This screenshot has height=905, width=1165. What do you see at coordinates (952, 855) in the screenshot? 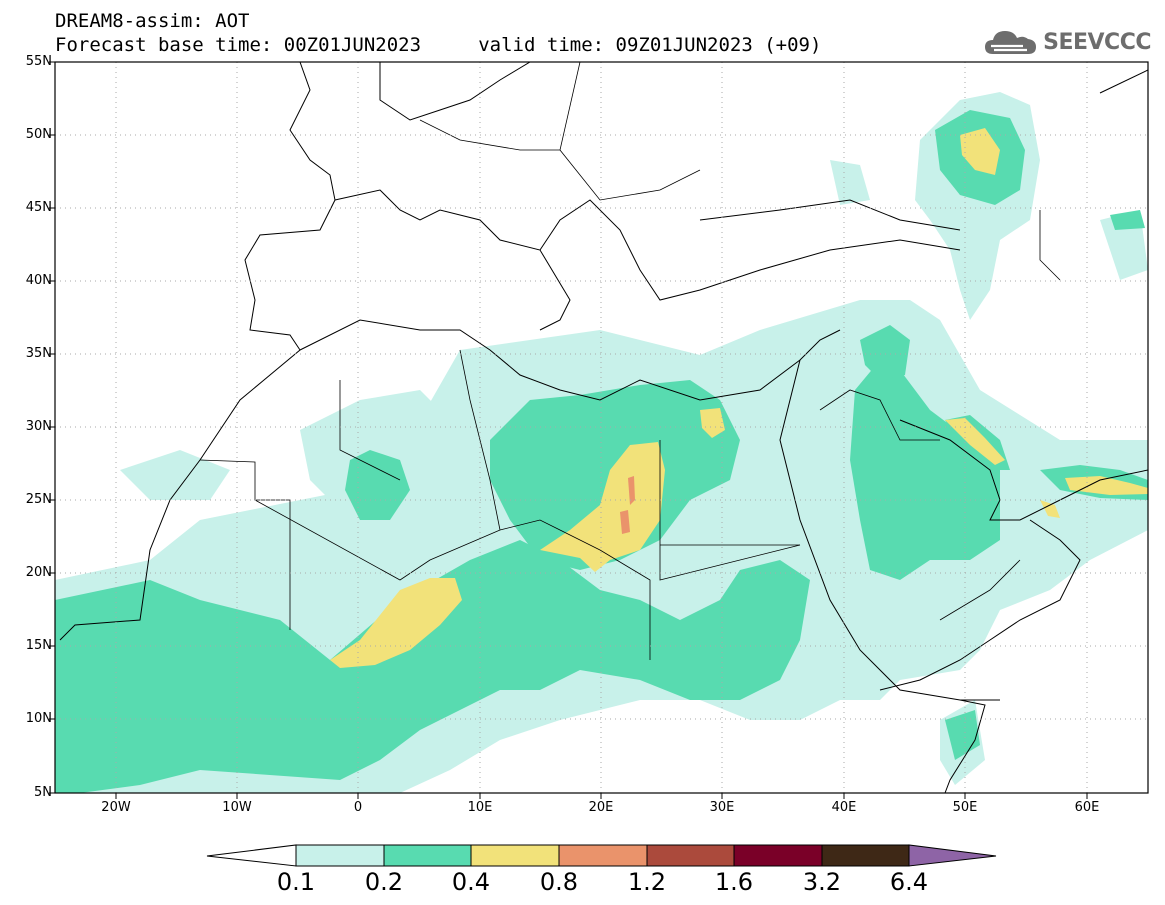
I see `colorbar-over-arrow` at bounding box center [952, 855].